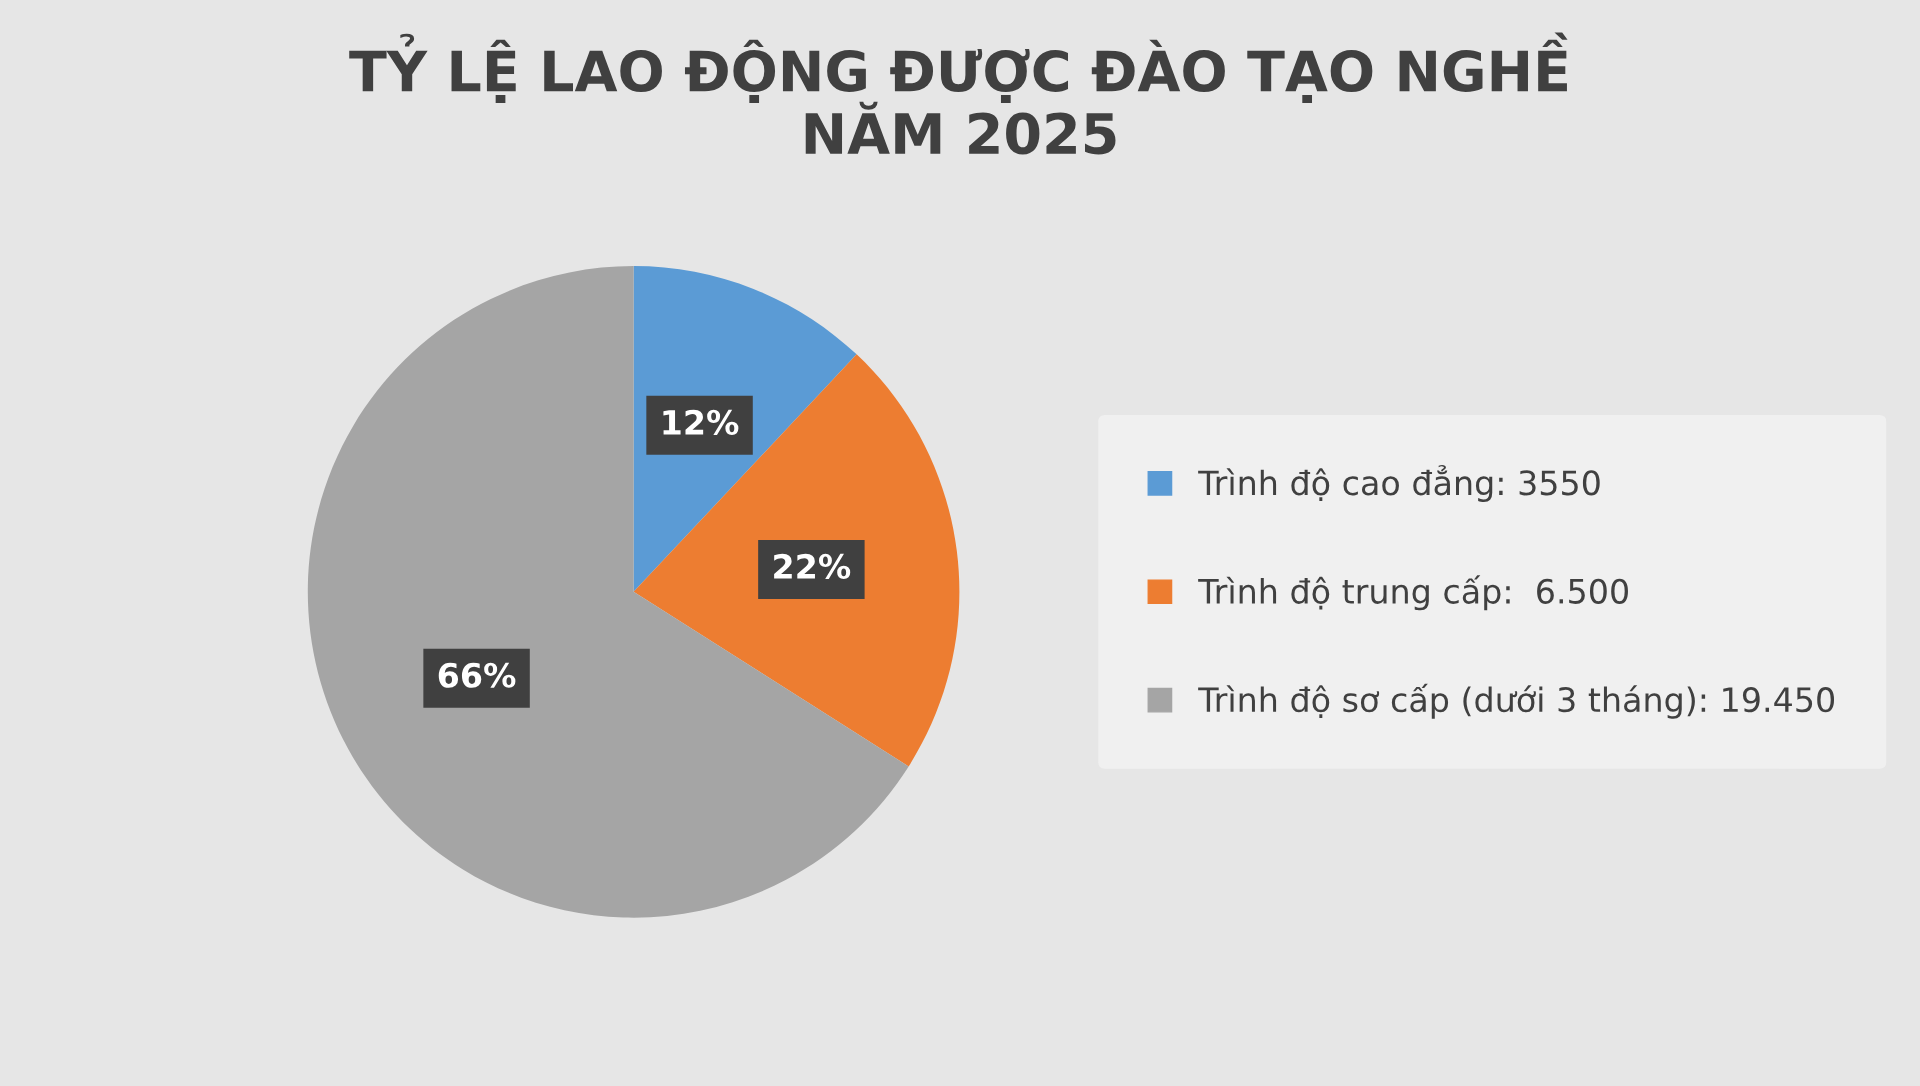  Describe the element at coordinates (958, 93) in the screenshot. I see `chart-title: TỶ LỆ LAO ĐỘNG ĐƯỢC ĐÀO TẠO NGHỀ NĂM 2025` at that location.